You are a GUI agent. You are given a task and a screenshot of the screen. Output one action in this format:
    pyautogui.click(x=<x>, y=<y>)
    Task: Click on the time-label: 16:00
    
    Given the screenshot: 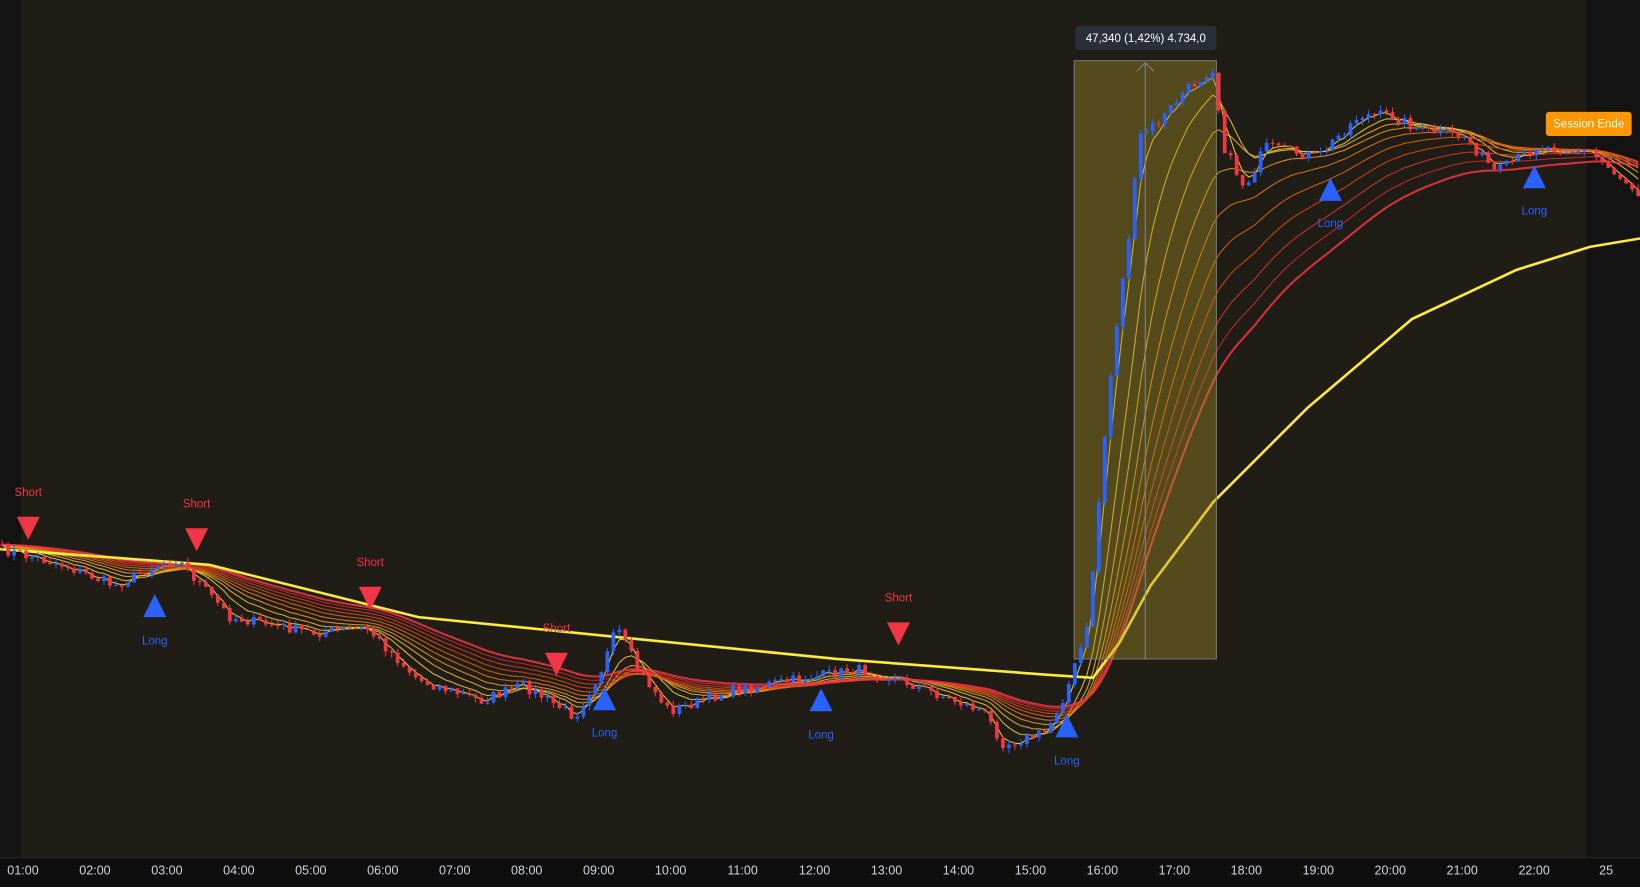 What is the action you would take?
    pyautogui.click(x=1102, y=870)
    